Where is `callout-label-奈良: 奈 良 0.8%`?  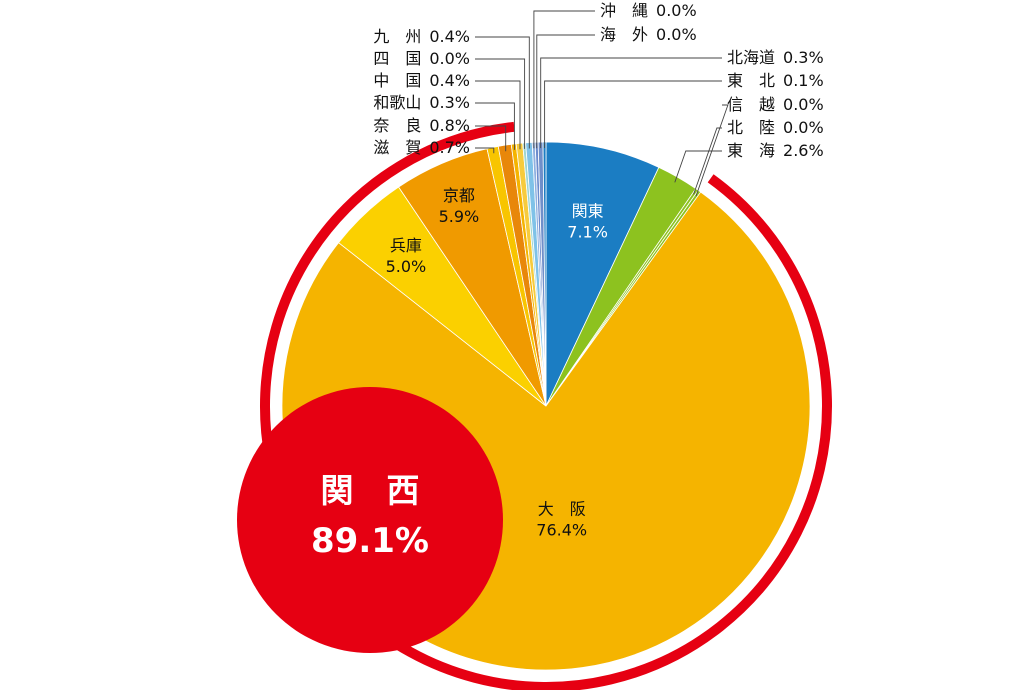
callout-label-奈良: 奈 良 0.8% is located at coordinates (421, 125).